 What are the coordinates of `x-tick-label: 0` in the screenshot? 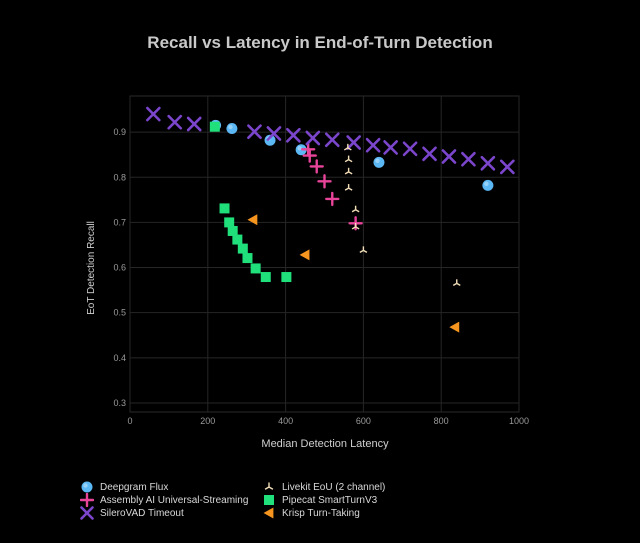 It's located at (129, 421).